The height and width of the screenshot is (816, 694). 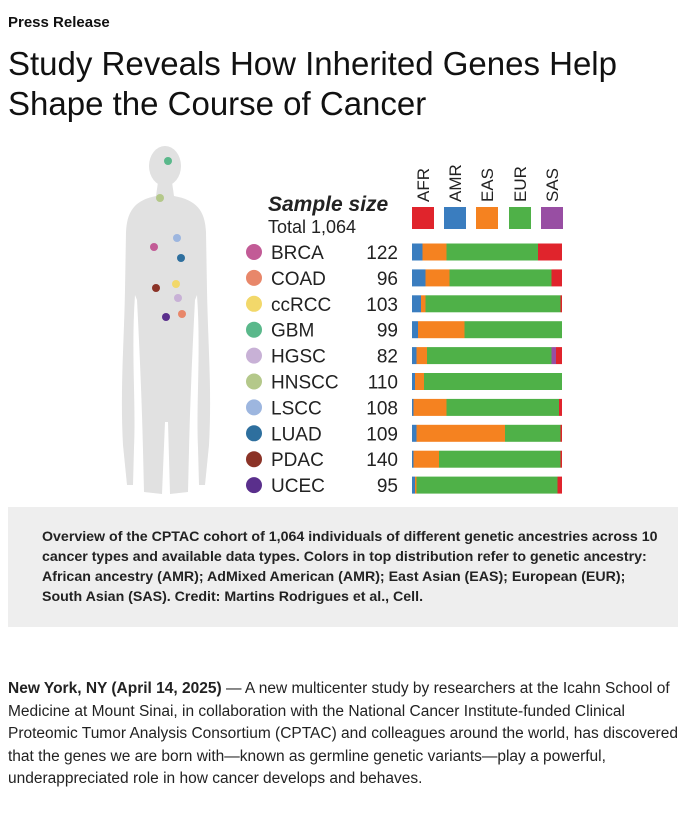 What do you see at coordinates (166, 317) in the screenshot?
I see `body-dot-ucec` at bounding box center [166, 317].